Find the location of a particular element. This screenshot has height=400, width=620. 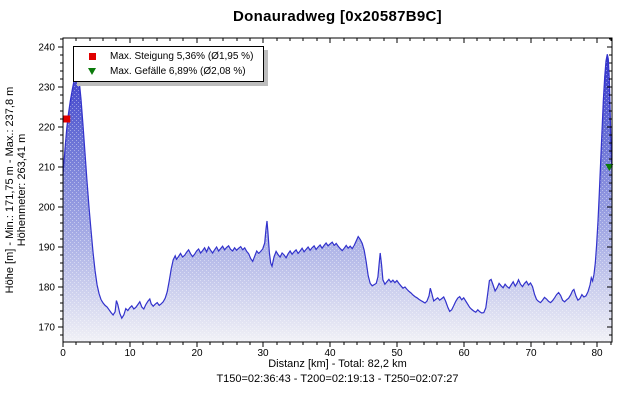

y-axis-title-line2: Höhenmeter: 263,41 m is located at coordinates (22, 190).